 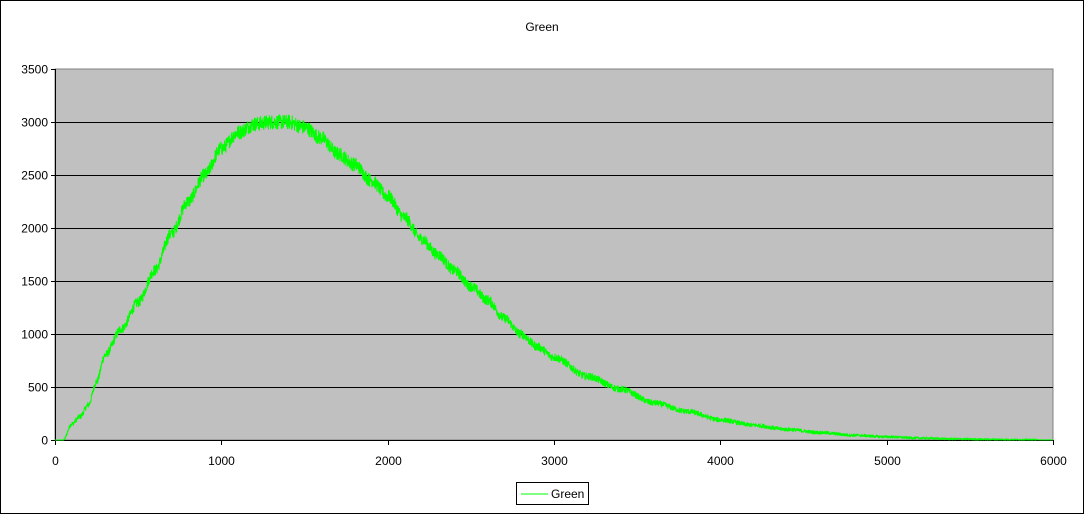 What do you see at coordinates (34, 335) in the screenshot?
I see `y-tick-label: 1000` at bounding box center [34, 335].